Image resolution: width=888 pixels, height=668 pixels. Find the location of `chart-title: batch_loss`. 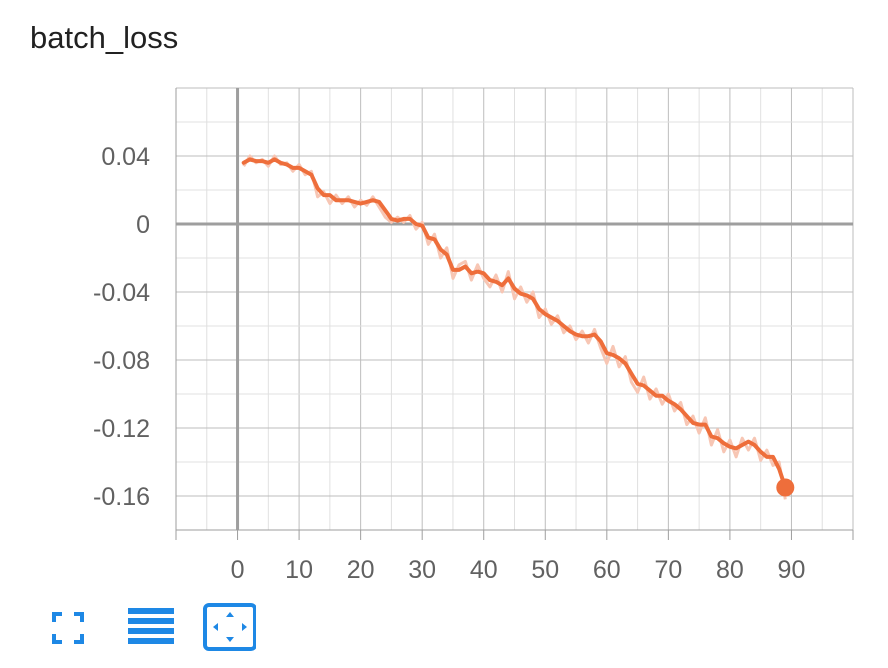

chart-title: batch_loss is located at coordinates (104, 37).